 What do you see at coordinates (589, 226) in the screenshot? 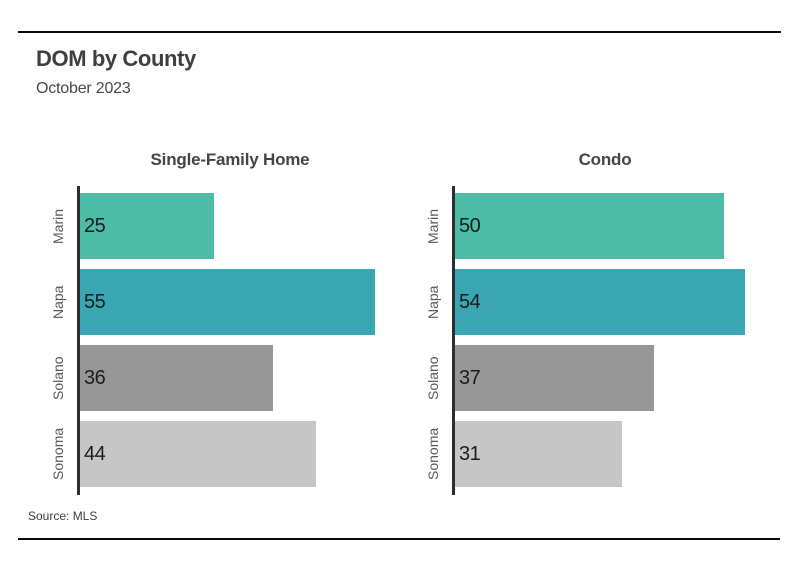
I see `bar: 50` at bounding box center [589, 226].